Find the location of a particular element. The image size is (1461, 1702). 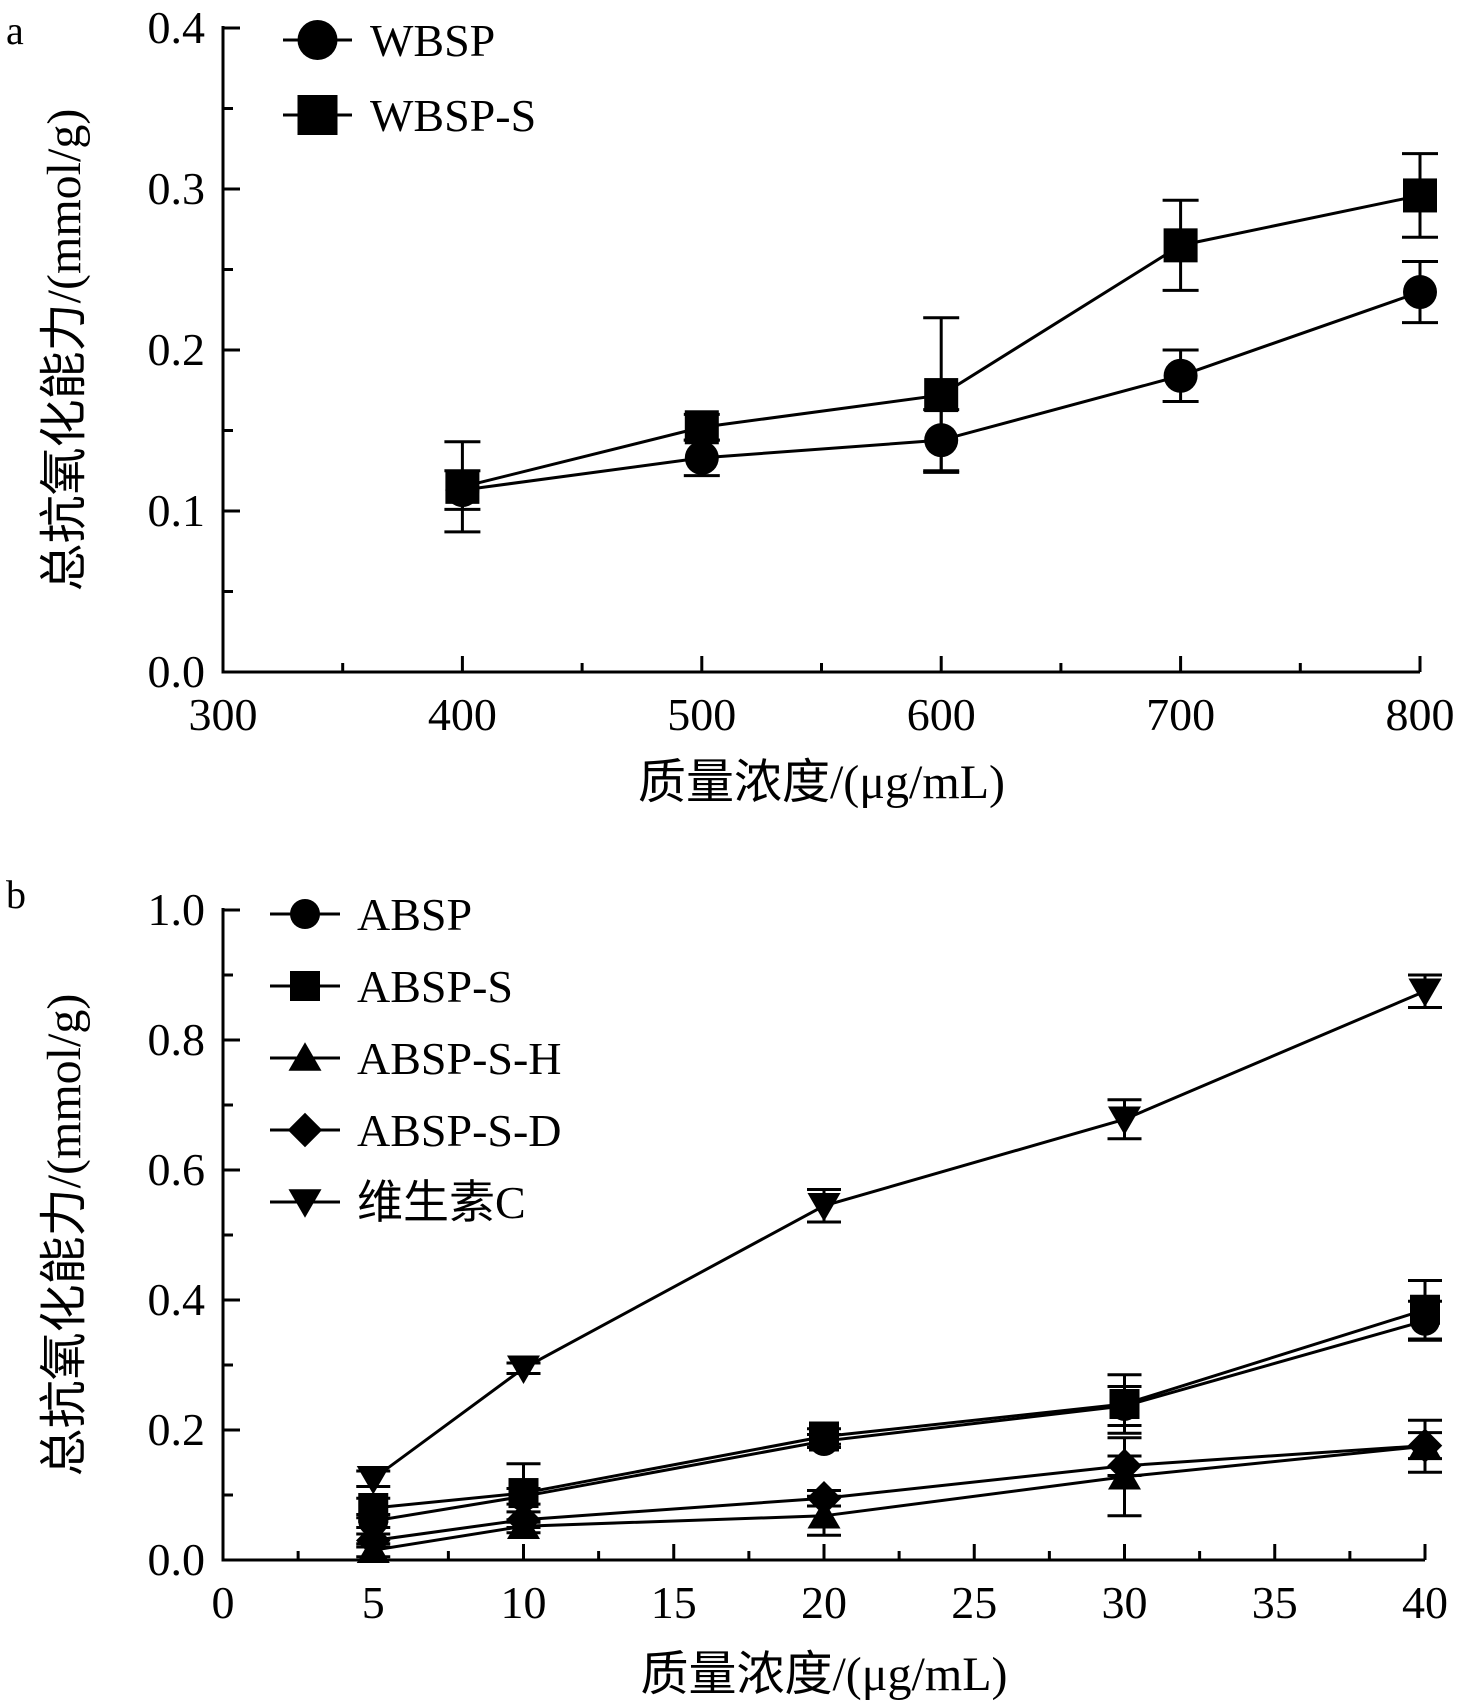

panel-b-x-tick-label: 30 is located at coordinates (1125, 1602).